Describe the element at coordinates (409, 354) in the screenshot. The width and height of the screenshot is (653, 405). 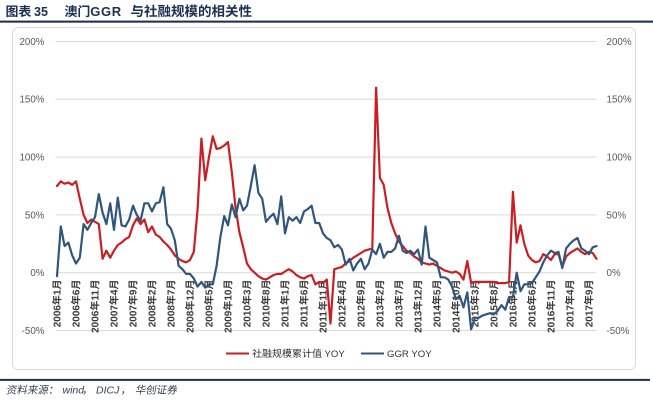
I see `svg-text: GGR YOY` at that location.